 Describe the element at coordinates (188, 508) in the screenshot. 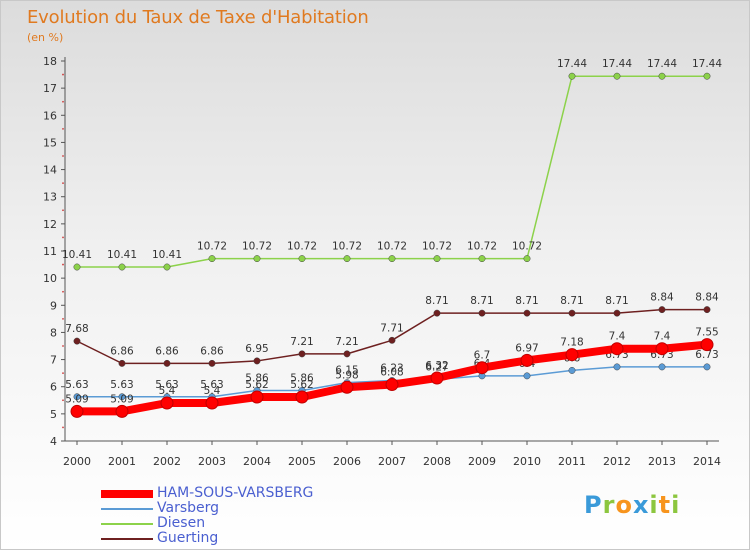

I see `legend-label-varsberg: Varsberg` at that location.